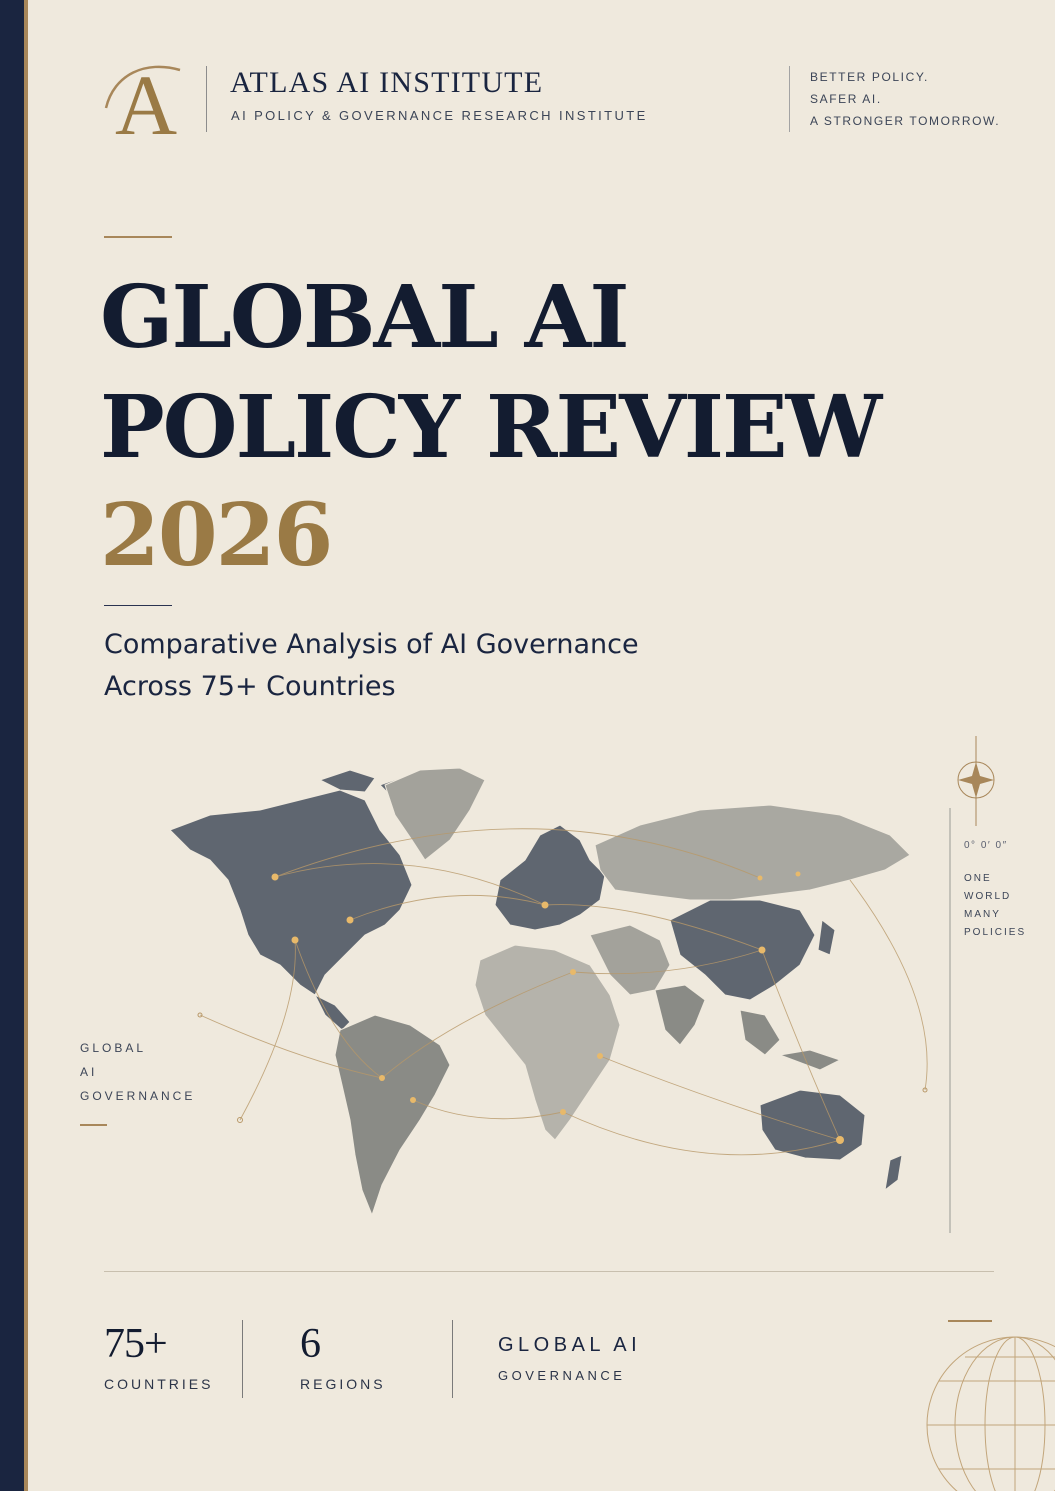 Image resolution: width=1055 pixels, height=1491 pixels. Describe the element at coordinates (972, 984) in the screenshot. I see `compass-icon` at that location.